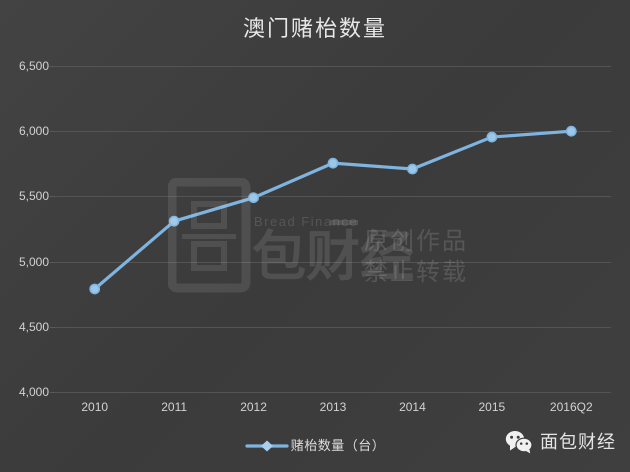  Describe the element at coordinates (33, 327) in the screenshot. I see `y-axis-tick-label: 4,500` at that location.